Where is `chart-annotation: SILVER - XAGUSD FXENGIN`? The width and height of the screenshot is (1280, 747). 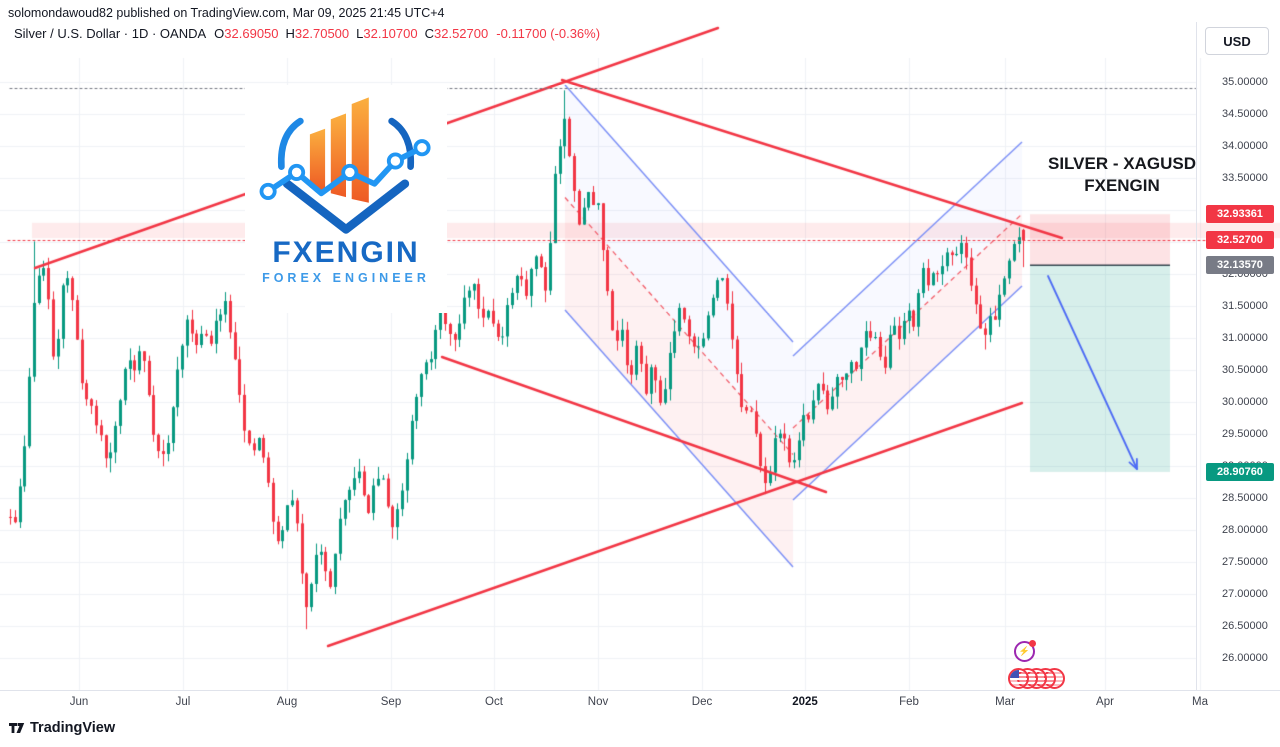 chart-annotation: SILVER - XAGUSD FXENGIN is located at coordinates (1122, 175).